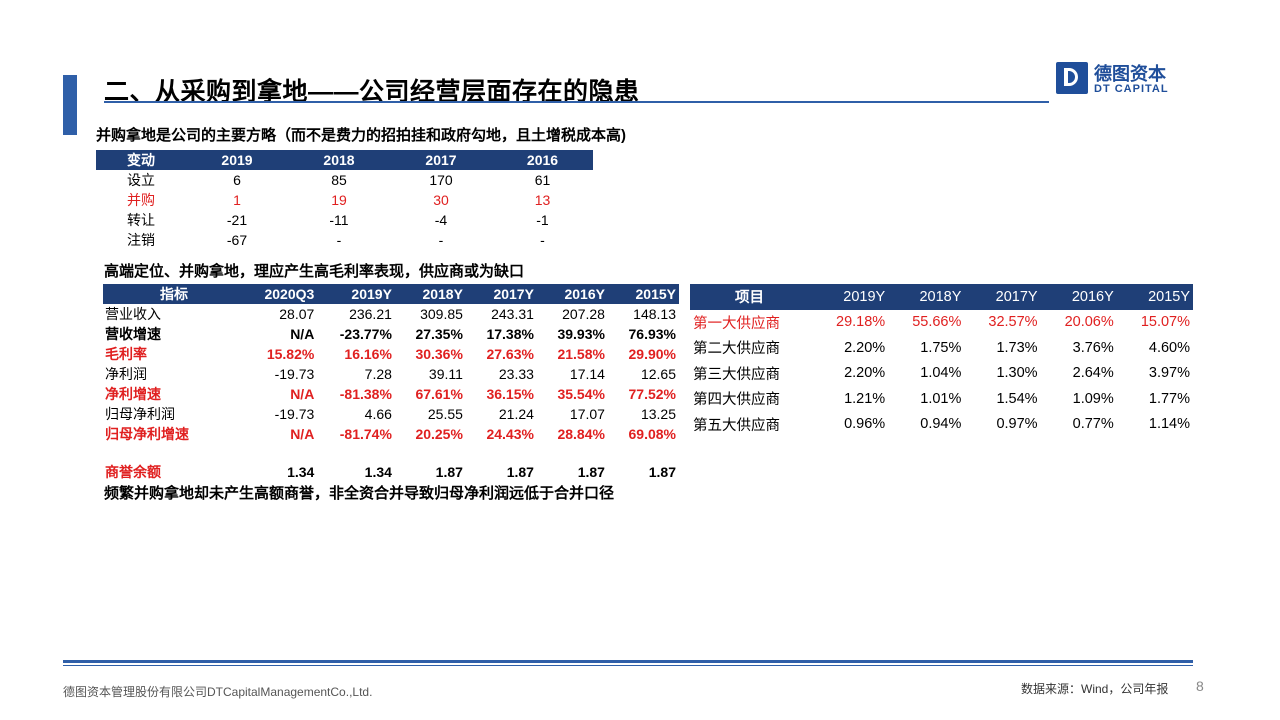  What do you see at coordinates (370, 314) in the screenshot?
I see `table-cell: 236.21` at bounding box center [370, 314].